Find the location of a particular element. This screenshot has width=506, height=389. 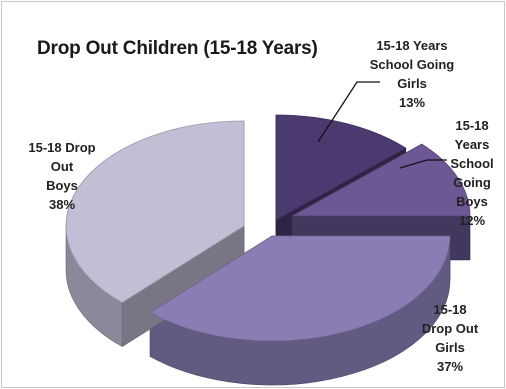

slice-label-line: School is located at coordinates (471, 163).